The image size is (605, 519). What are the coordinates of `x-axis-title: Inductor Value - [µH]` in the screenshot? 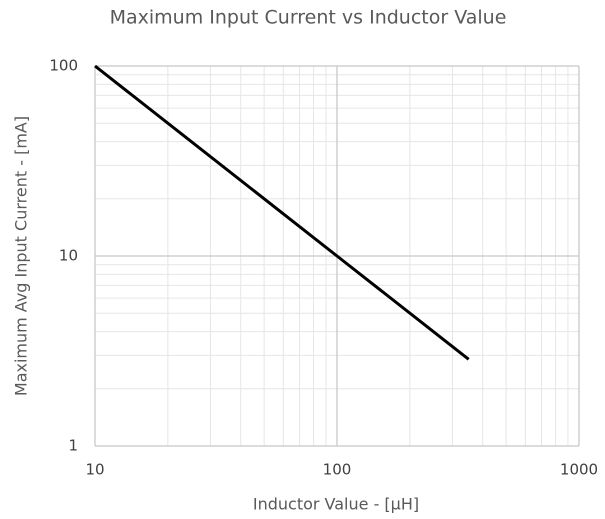 It's located at (336, 504).